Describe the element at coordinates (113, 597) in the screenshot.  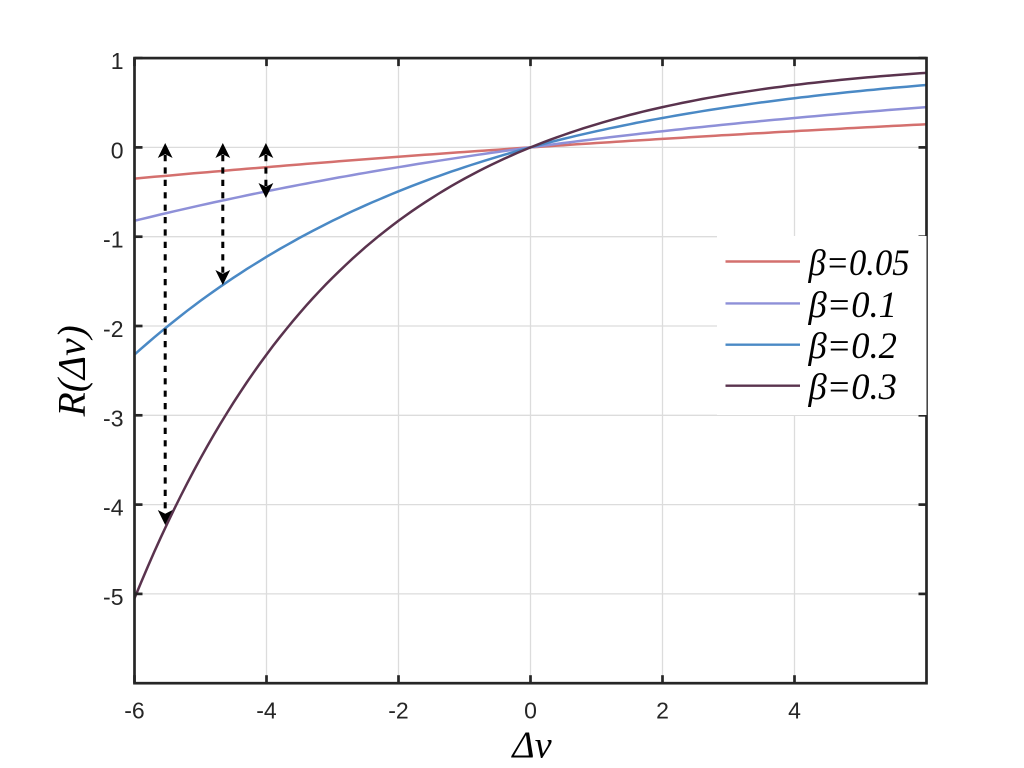
I see `svg-text: -5` at that location.